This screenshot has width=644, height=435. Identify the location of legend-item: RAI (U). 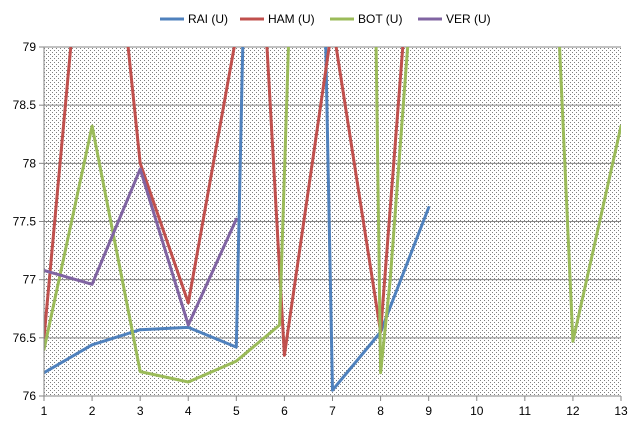
(194, 19).